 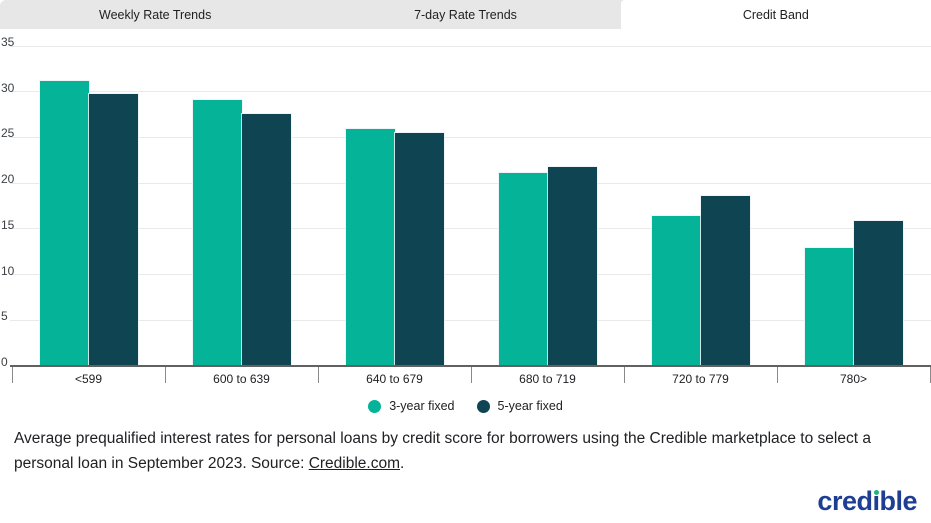 What do you see at coordinates (4, 316) in the screenshot?
I see `y-axis-label-5: 5` at bounding box center [4, 316].